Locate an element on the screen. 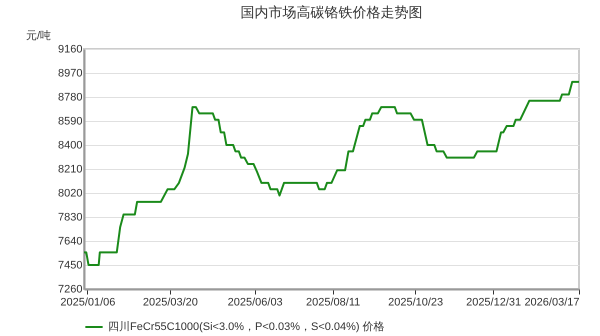 The height and width of the screenshot is (336, 600). y-tick-label: 7640 is located at coordinates (70, 242).